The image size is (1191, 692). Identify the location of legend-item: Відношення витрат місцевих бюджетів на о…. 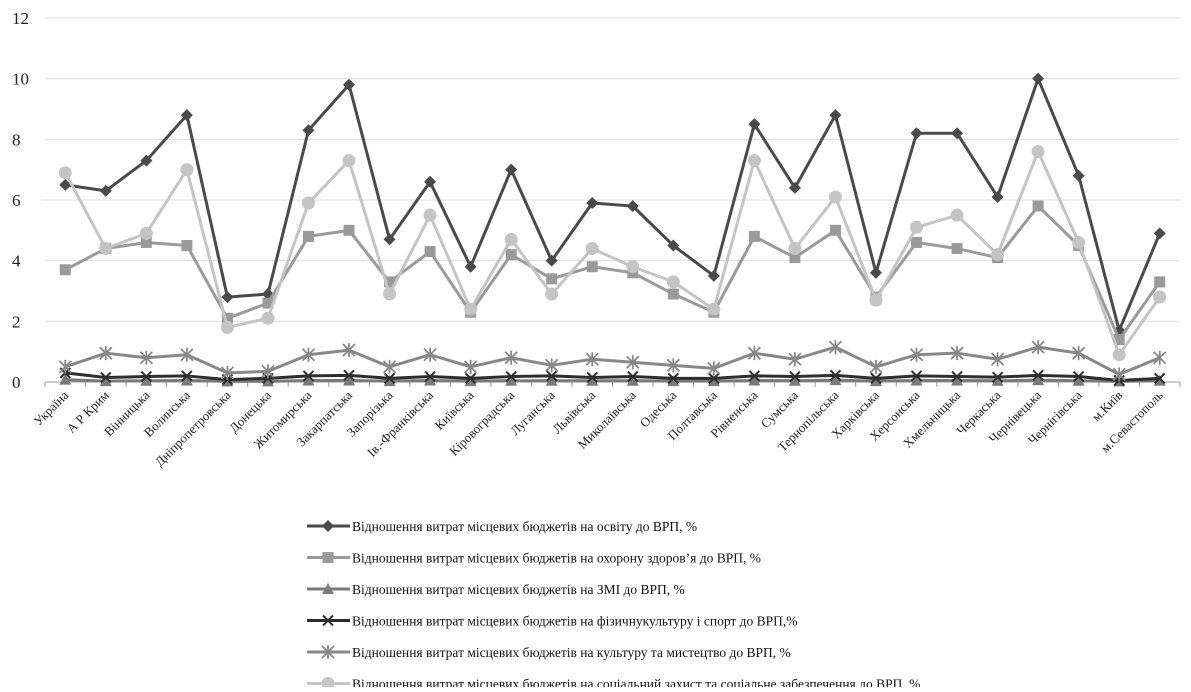
(502, 526).